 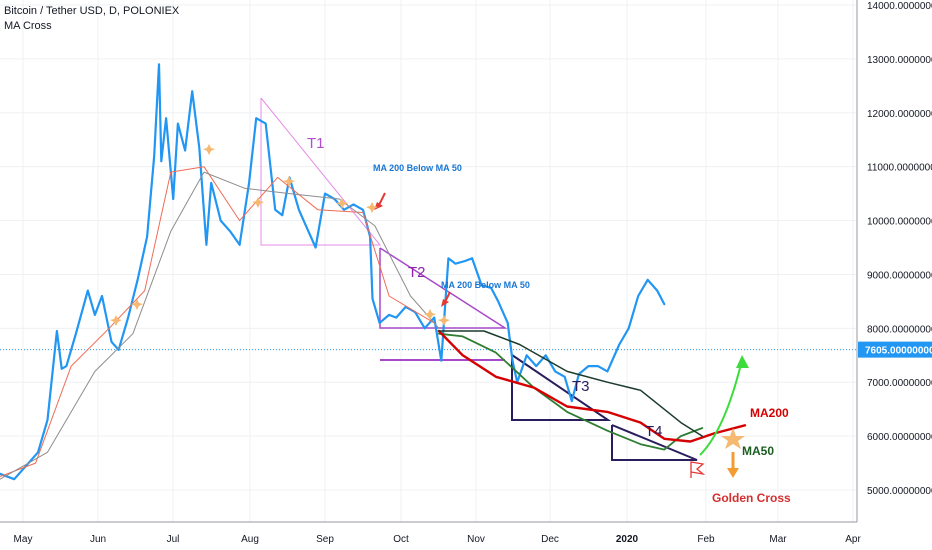 I want to click on x-tick-label: Sep, so click(x=325, y=539).